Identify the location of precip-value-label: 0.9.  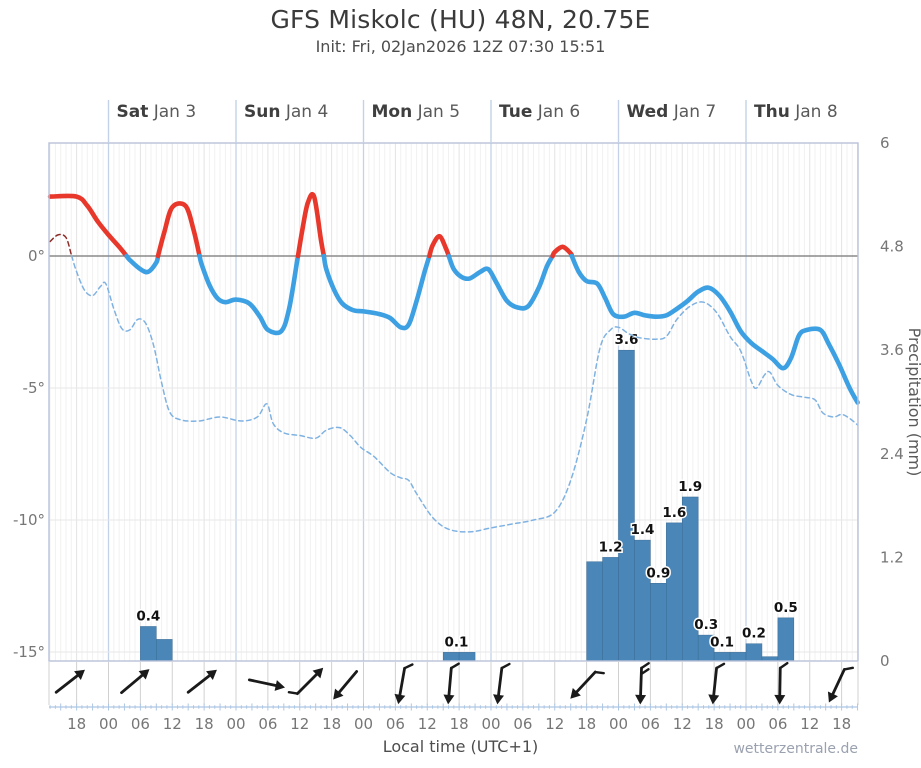
(658, 573).